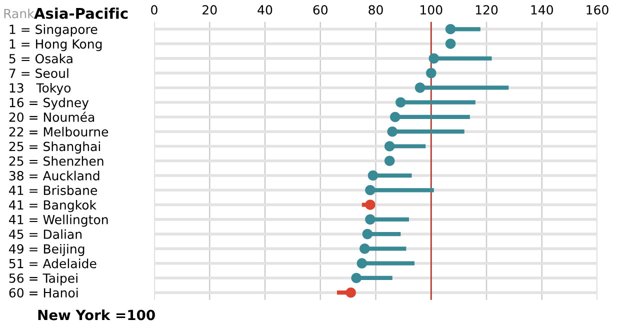  Describe the element at coordinates (46, 250) in the screenshot. I see `y-tick-label: 49 = Beijing` at that location.